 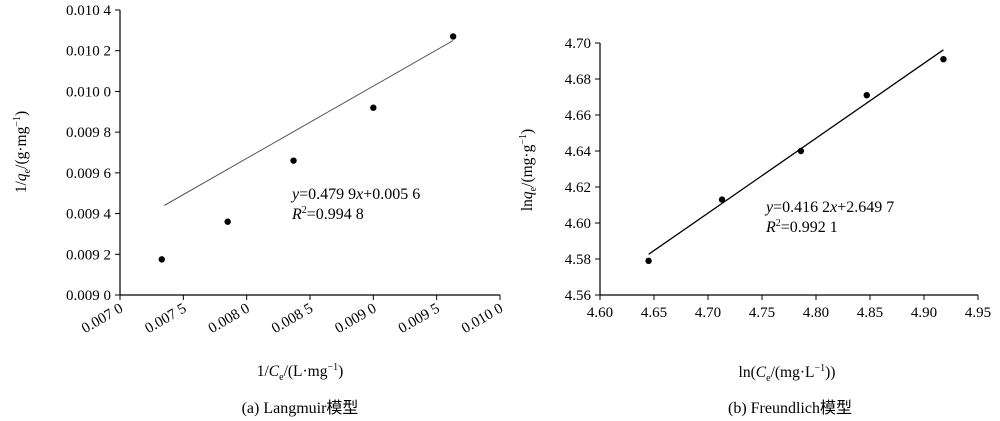 What do you see at coordinates (528, 170) in the screenshot?
I see `y-axis-label: lnqe/(mg·g−1)` at bounding box center [528, 170].